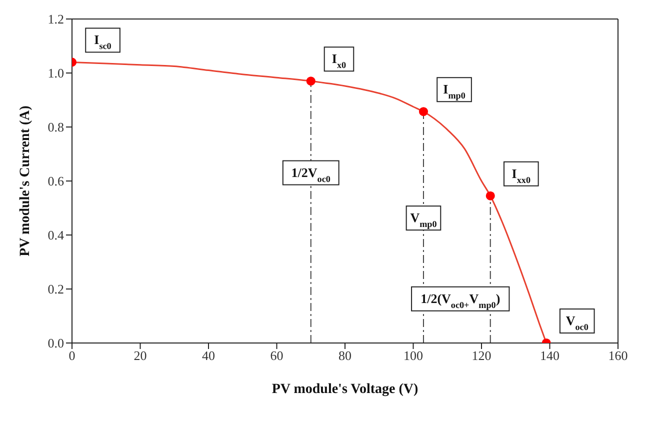  I want to click on y-tick-label: 0.0, so click(56, 343).